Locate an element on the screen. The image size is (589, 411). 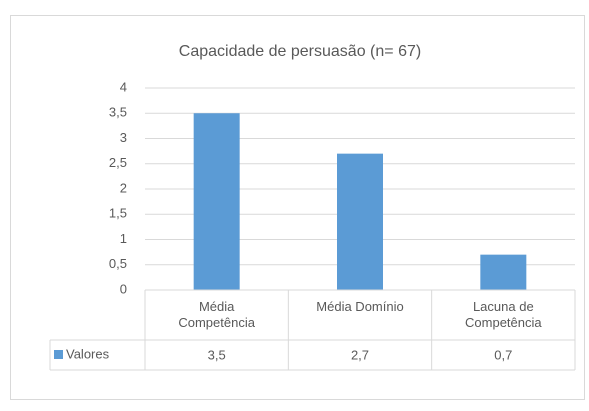
legend-label: Valores is located at coordinates (88, 353).